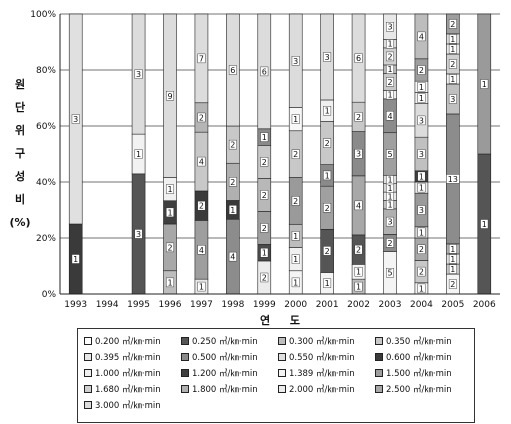 The height and width of the screenshot is (424, 511). What do you see at coordinates (122, 357) in the screenshot?
I see `legend-item: 0.395 ㎥/㎞·min` at bounding box center [122, 357].